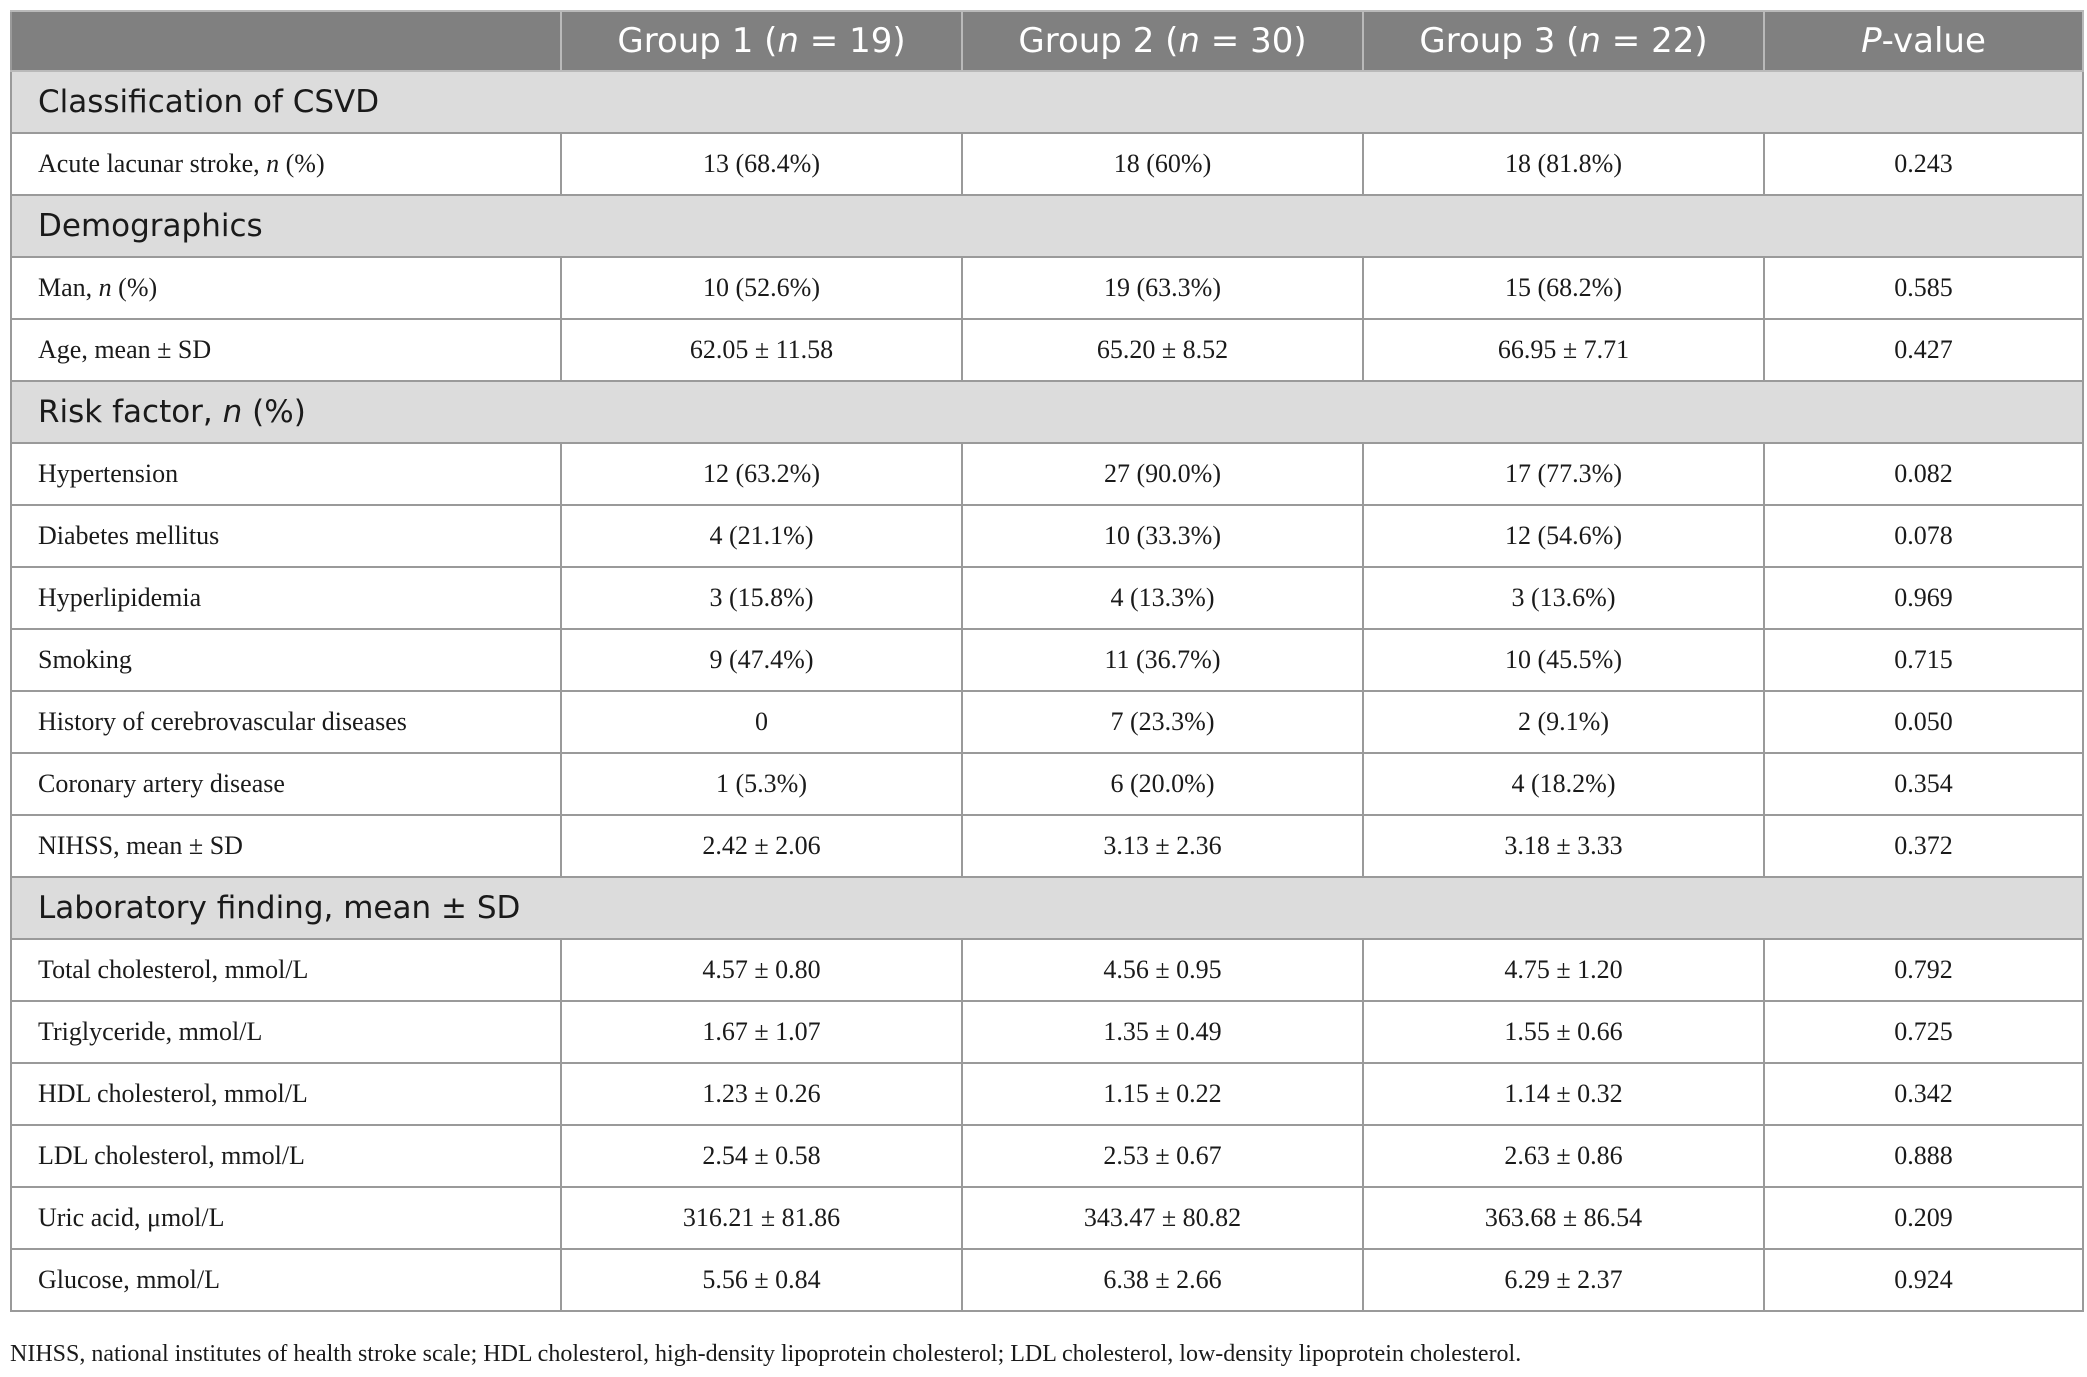 This screenshot has height=1377, width=2087. What do you see at coordinates (286, 288) in the screenshot?
I see `row-label: Man, n (%)` at bounding box center [286, 288].